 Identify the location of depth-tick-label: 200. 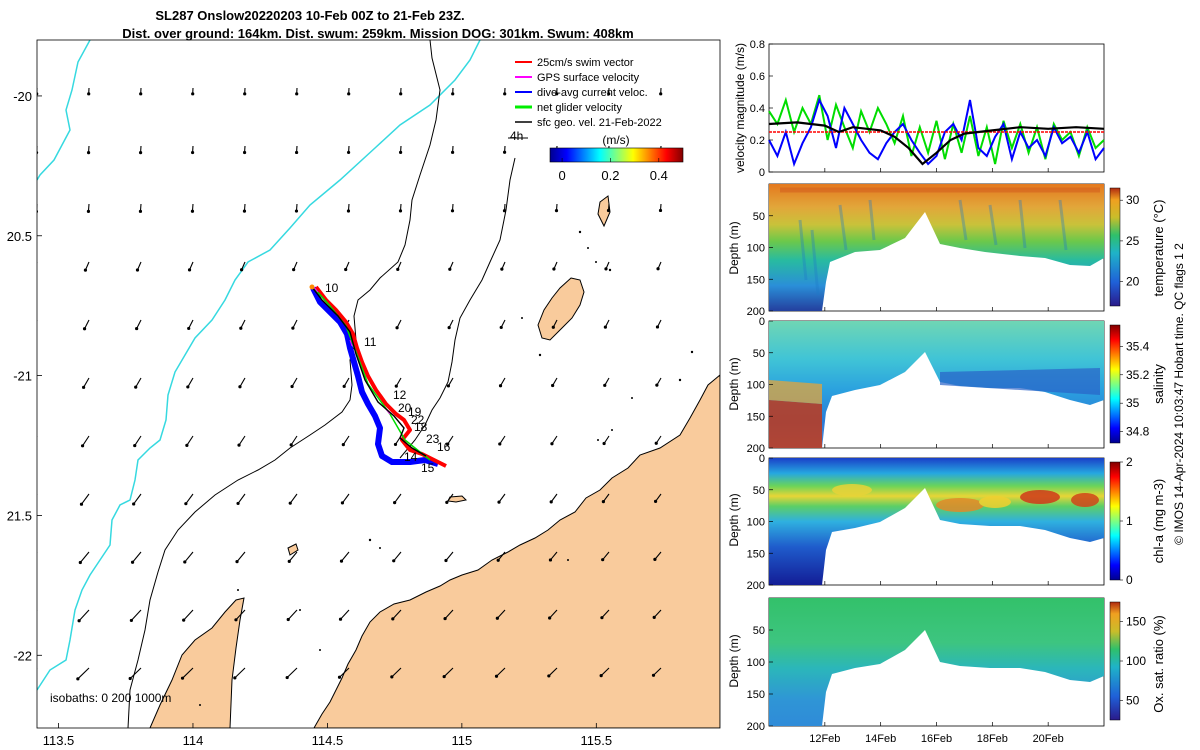
(756, 312).